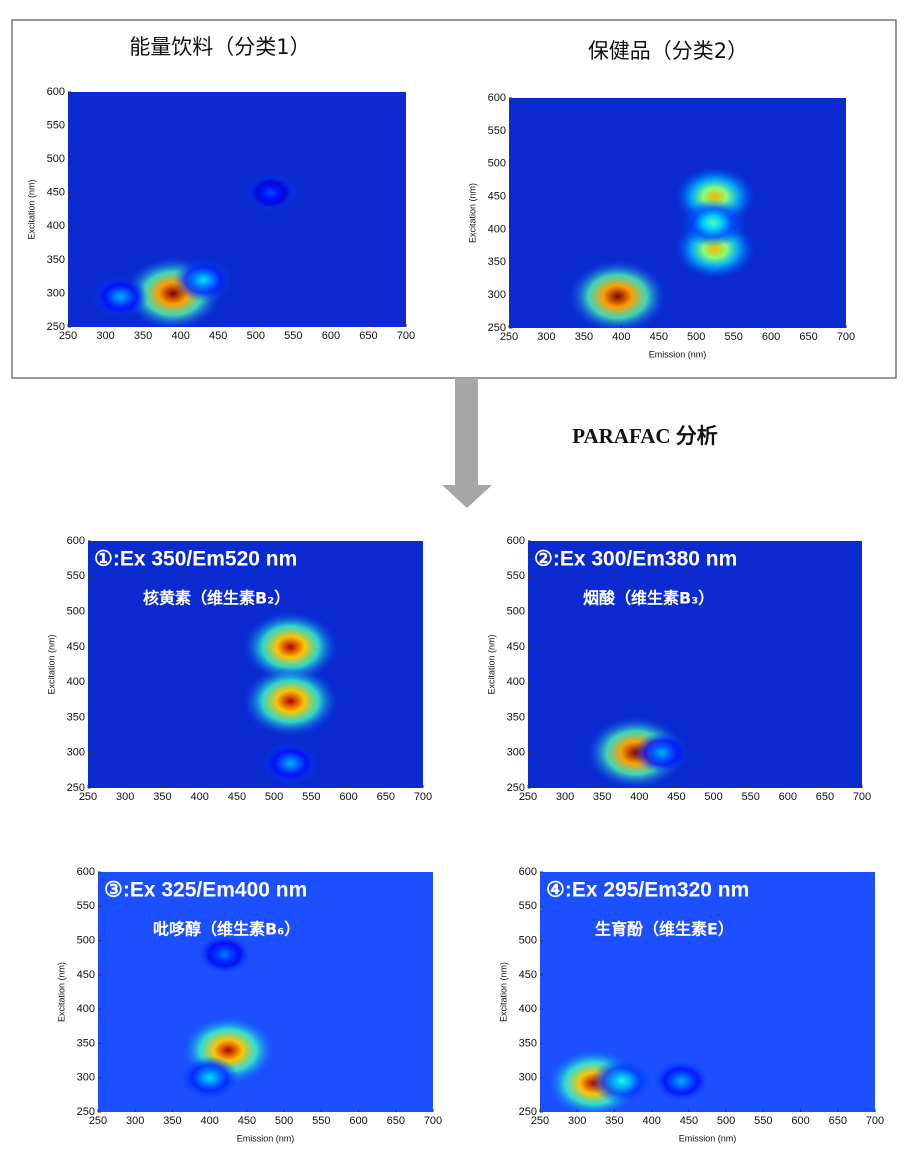  I want to click on annotation: 生育酚（维生素E）, so click(664, 929).